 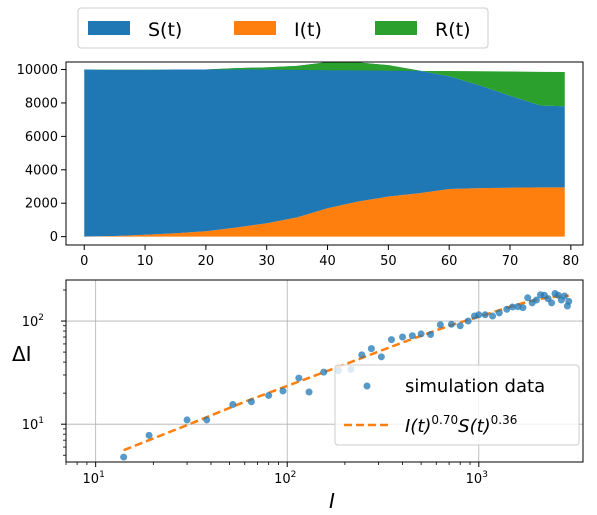 What do you see at coordinates (474, 426) in the screenshot?
I see `fit-base-2: S(t)` at bounding box center [474, 426].